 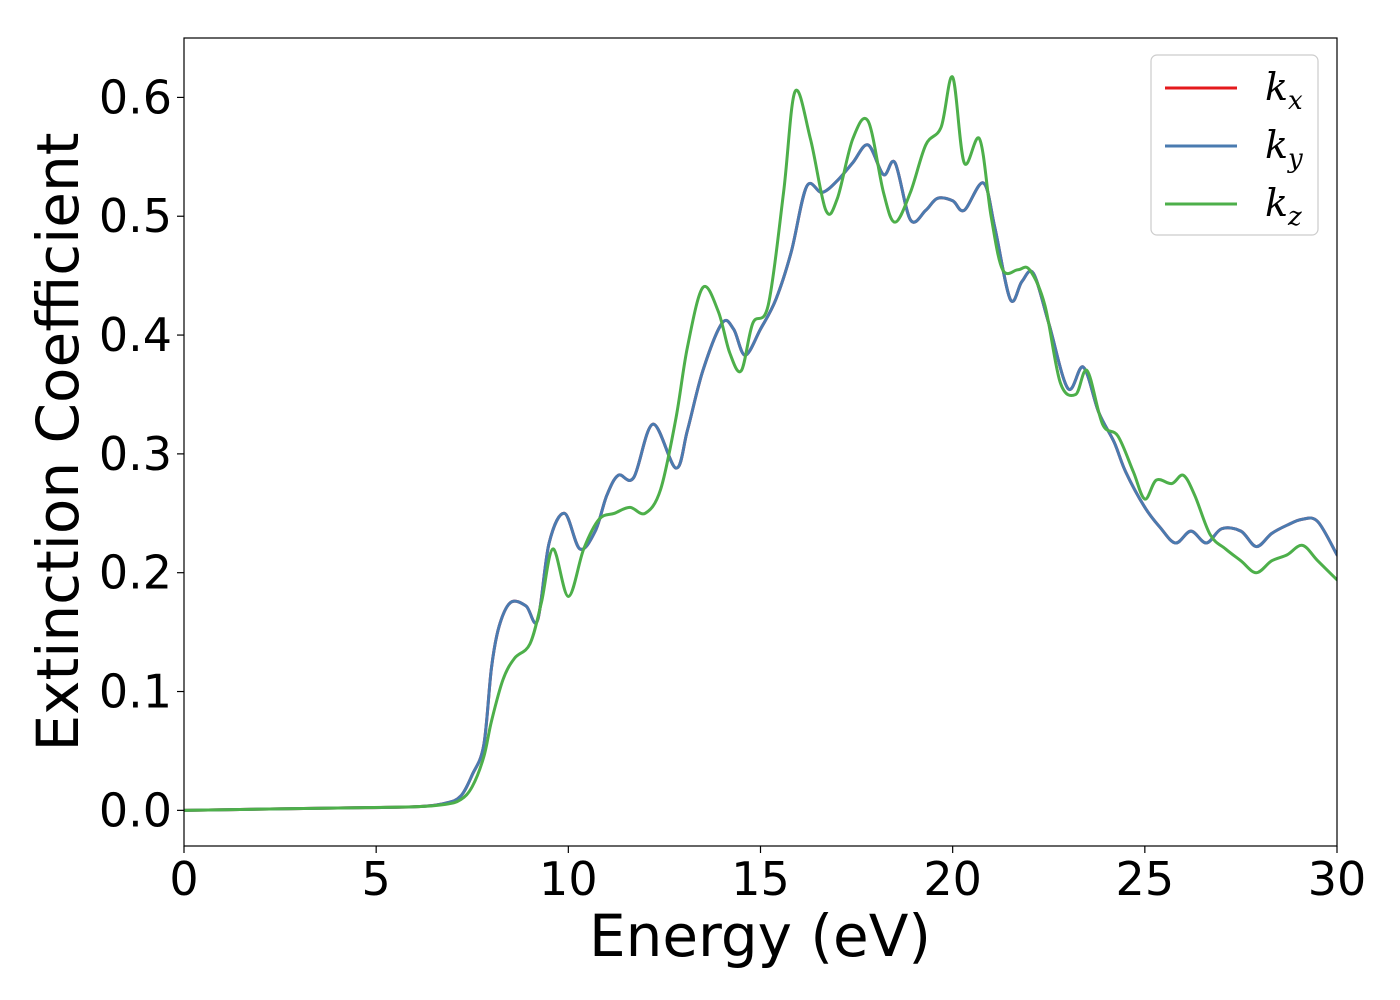 I want to click on x-tick-label: 0, so click(x=183, y=879).